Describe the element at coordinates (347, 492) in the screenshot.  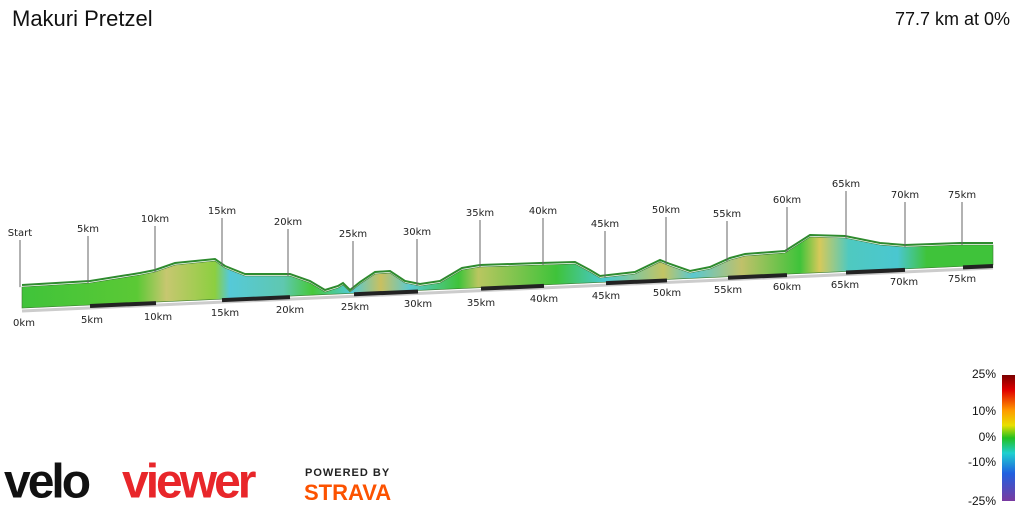
I see `strava-logo: STRAVA` at that location.